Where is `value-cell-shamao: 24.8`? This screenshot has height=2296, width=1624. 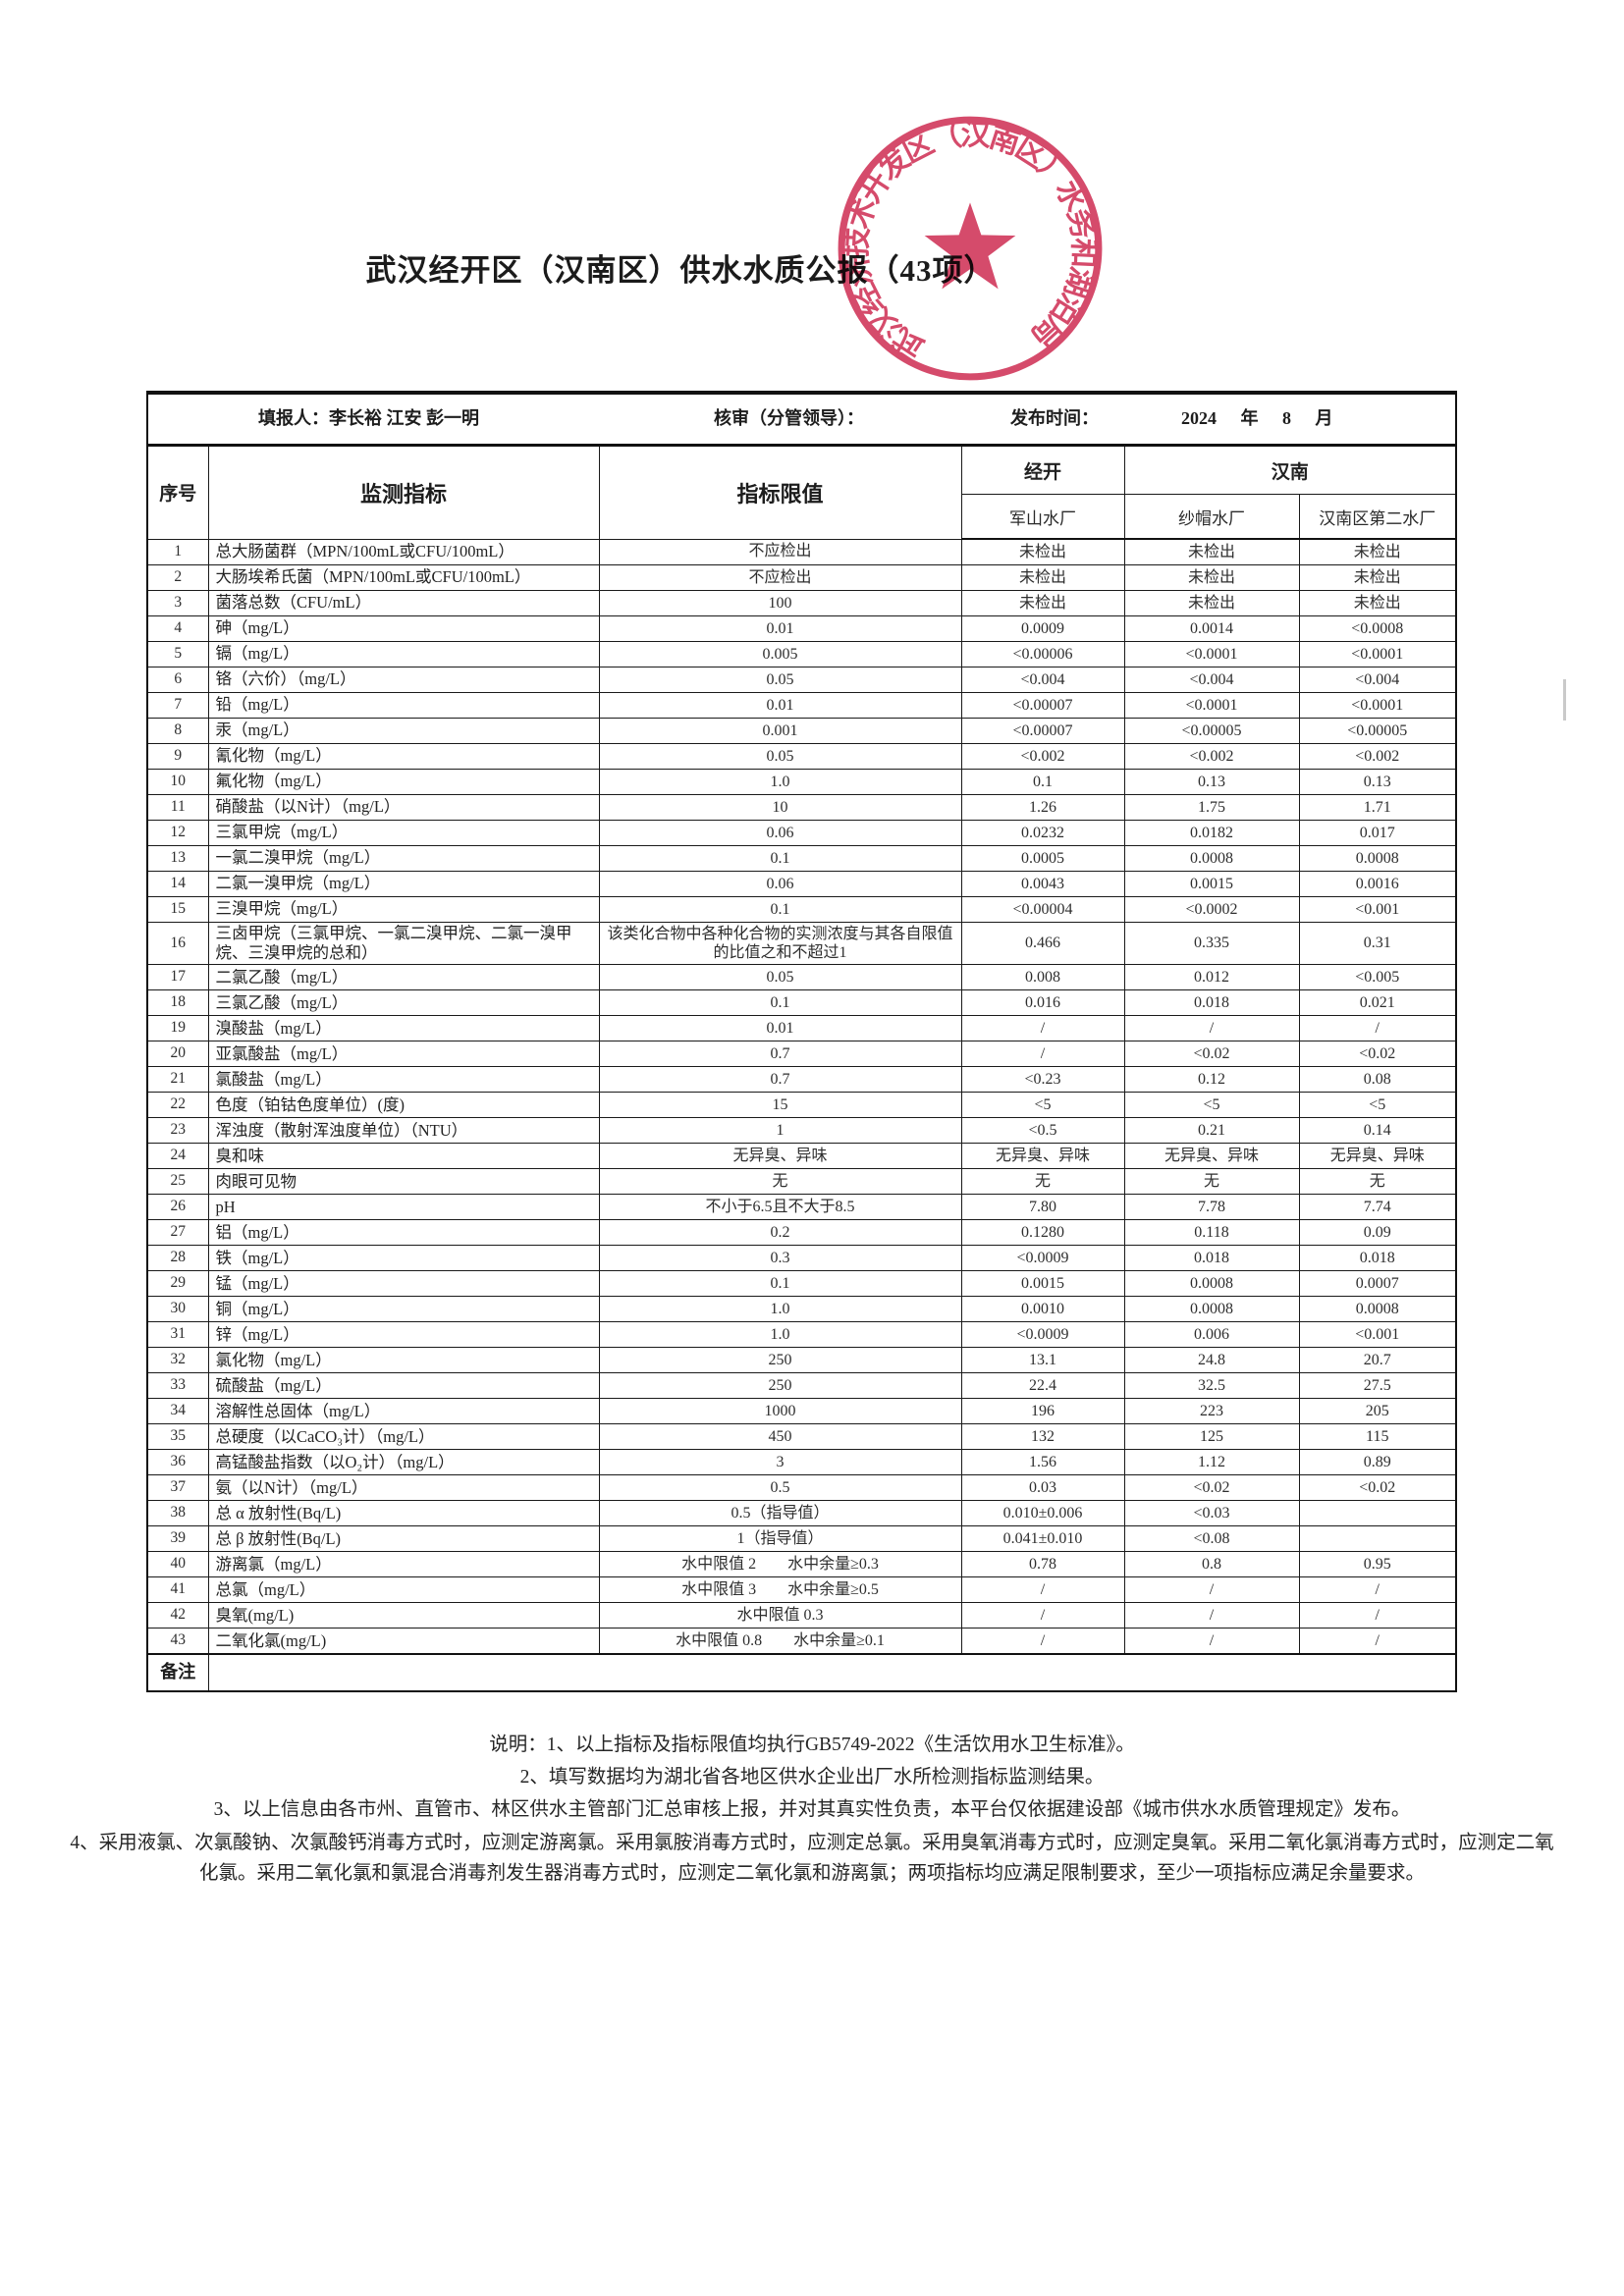 value-cell-shamao: 24.8 is located at coordinates (1211, 1360).